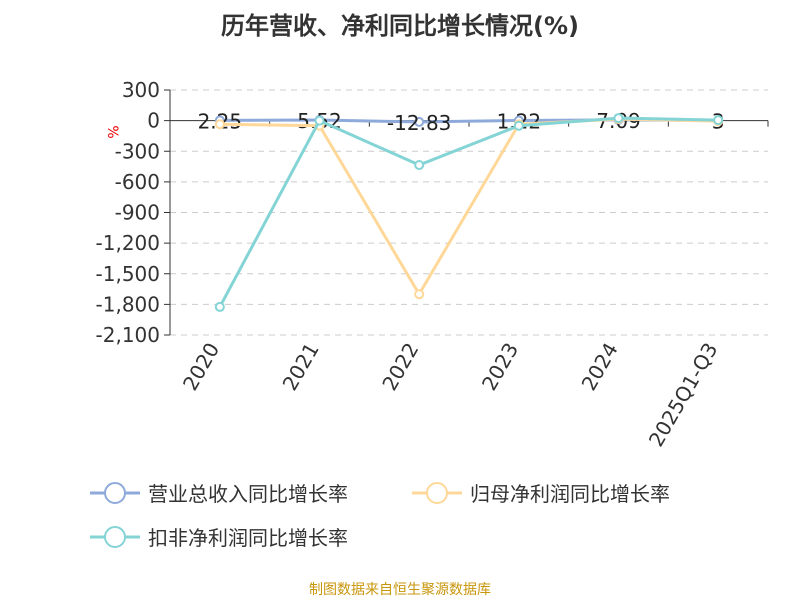 The width and height of the screenshot is (800, 600). I want to click on y-tick-label: -1,800, so click(128, 304).